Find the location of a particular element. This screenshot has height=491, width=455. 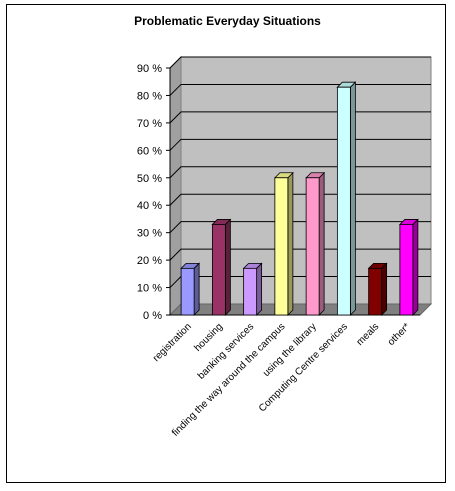

x-category-label: other* is located at coordinates (399, 334).